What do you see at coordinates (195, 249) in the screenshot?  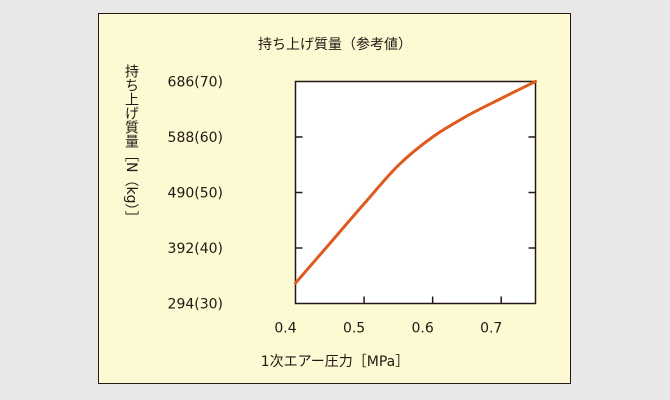 I see `y-tick-label: 392(40)` at bounding box center [195, 249].